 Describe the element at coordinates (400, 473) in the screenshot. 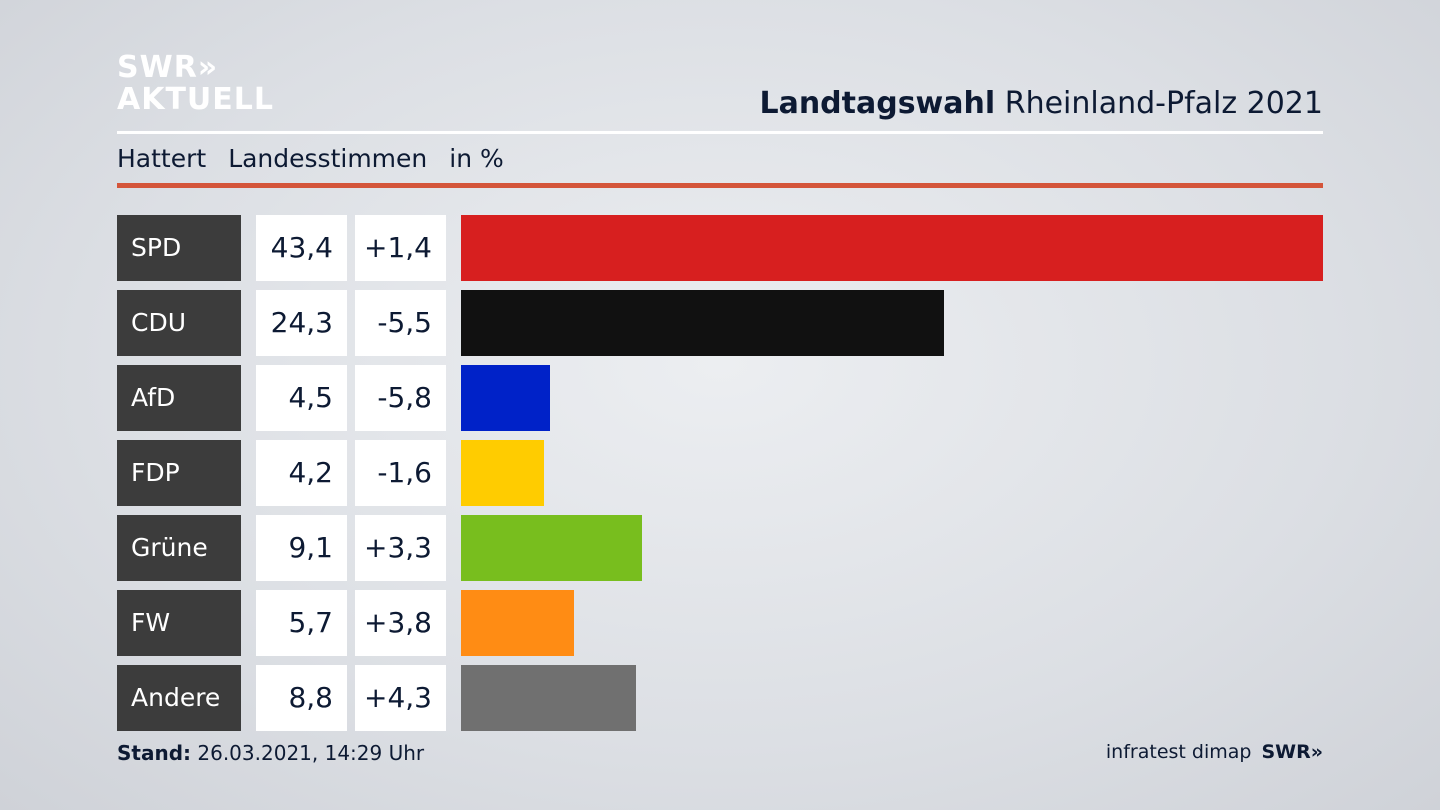

I see `diff-label: -1,6` at that location.